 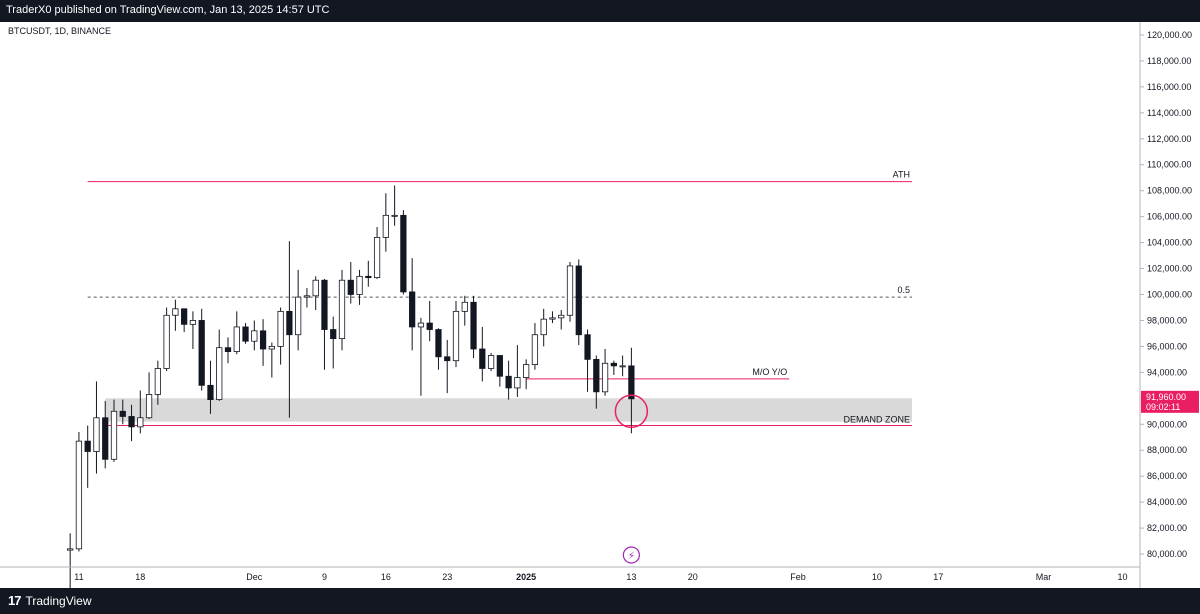 What do you see at coordinates (59, 31) in the screenshot?
I see `symbol-label: BTCUSDT, 1D, BINANCE` at bounding box center [59, 31].